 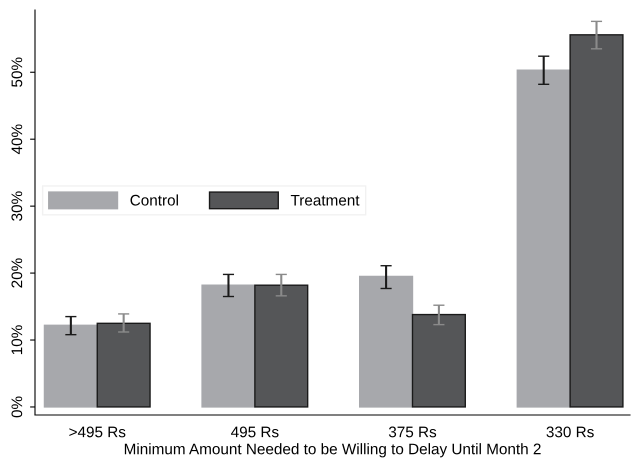 I want to click on y-tick-label: 10%, so click(x=16, y=339).